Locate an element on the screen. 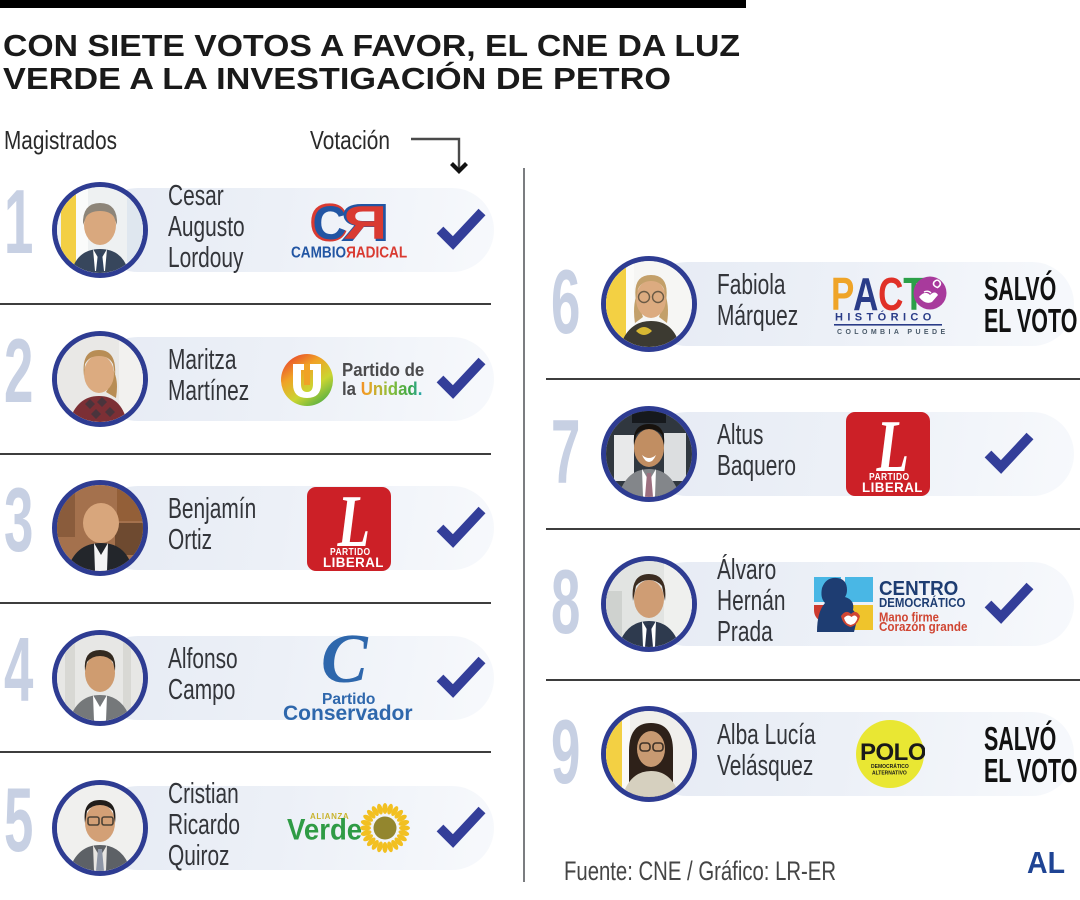 This screenshot has width=1080, height=900. svg-text: POLO is located at coordinates (892, 752).